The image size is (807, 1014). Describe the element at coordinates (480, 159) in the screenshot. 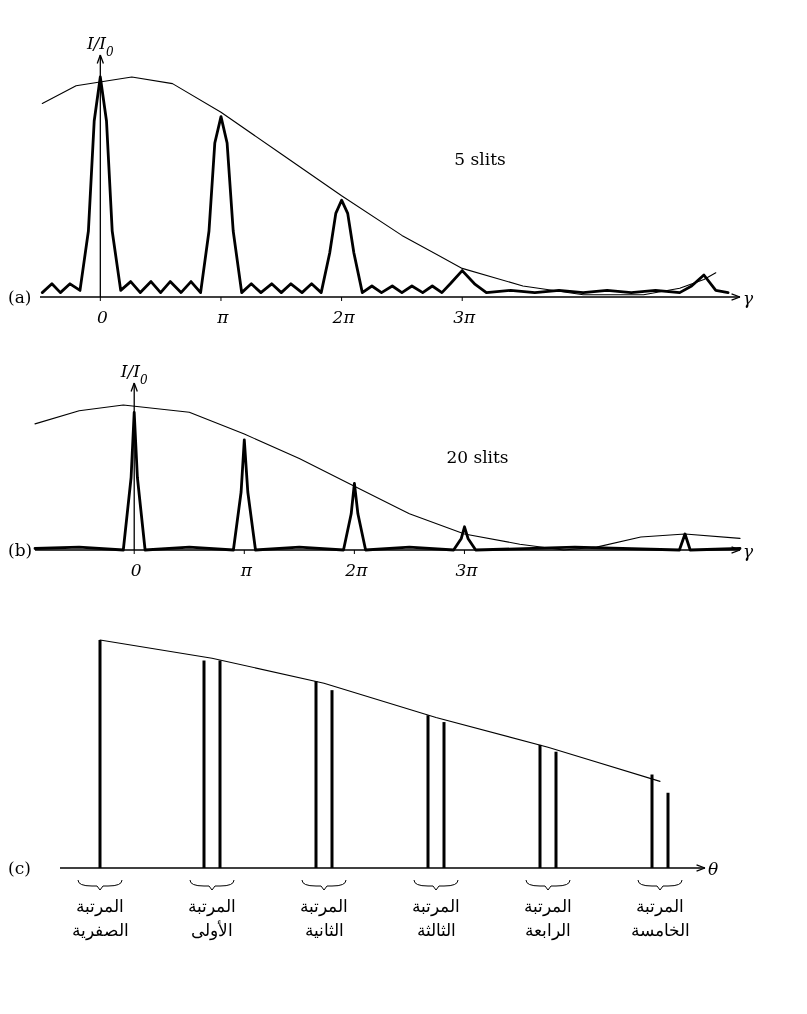

I see `annotation: 5 slits` at that location.